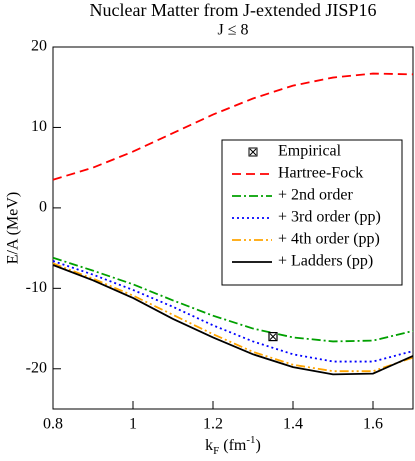  What do you see at coordinates (329, 239) in the screenshot?
I see `legend-label: + 4th order (pp)` at bounding box center [329, 239].